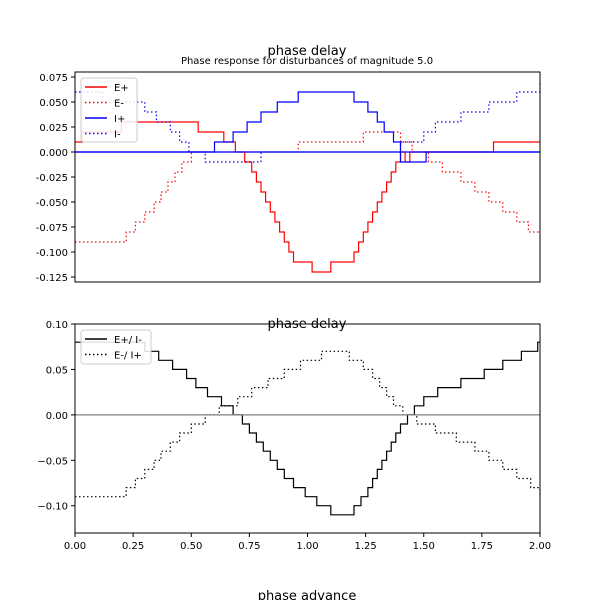 The height and width of the screenshot is (600, 600). I want to click on x-tick-label: 1.25, so click(365, 546).